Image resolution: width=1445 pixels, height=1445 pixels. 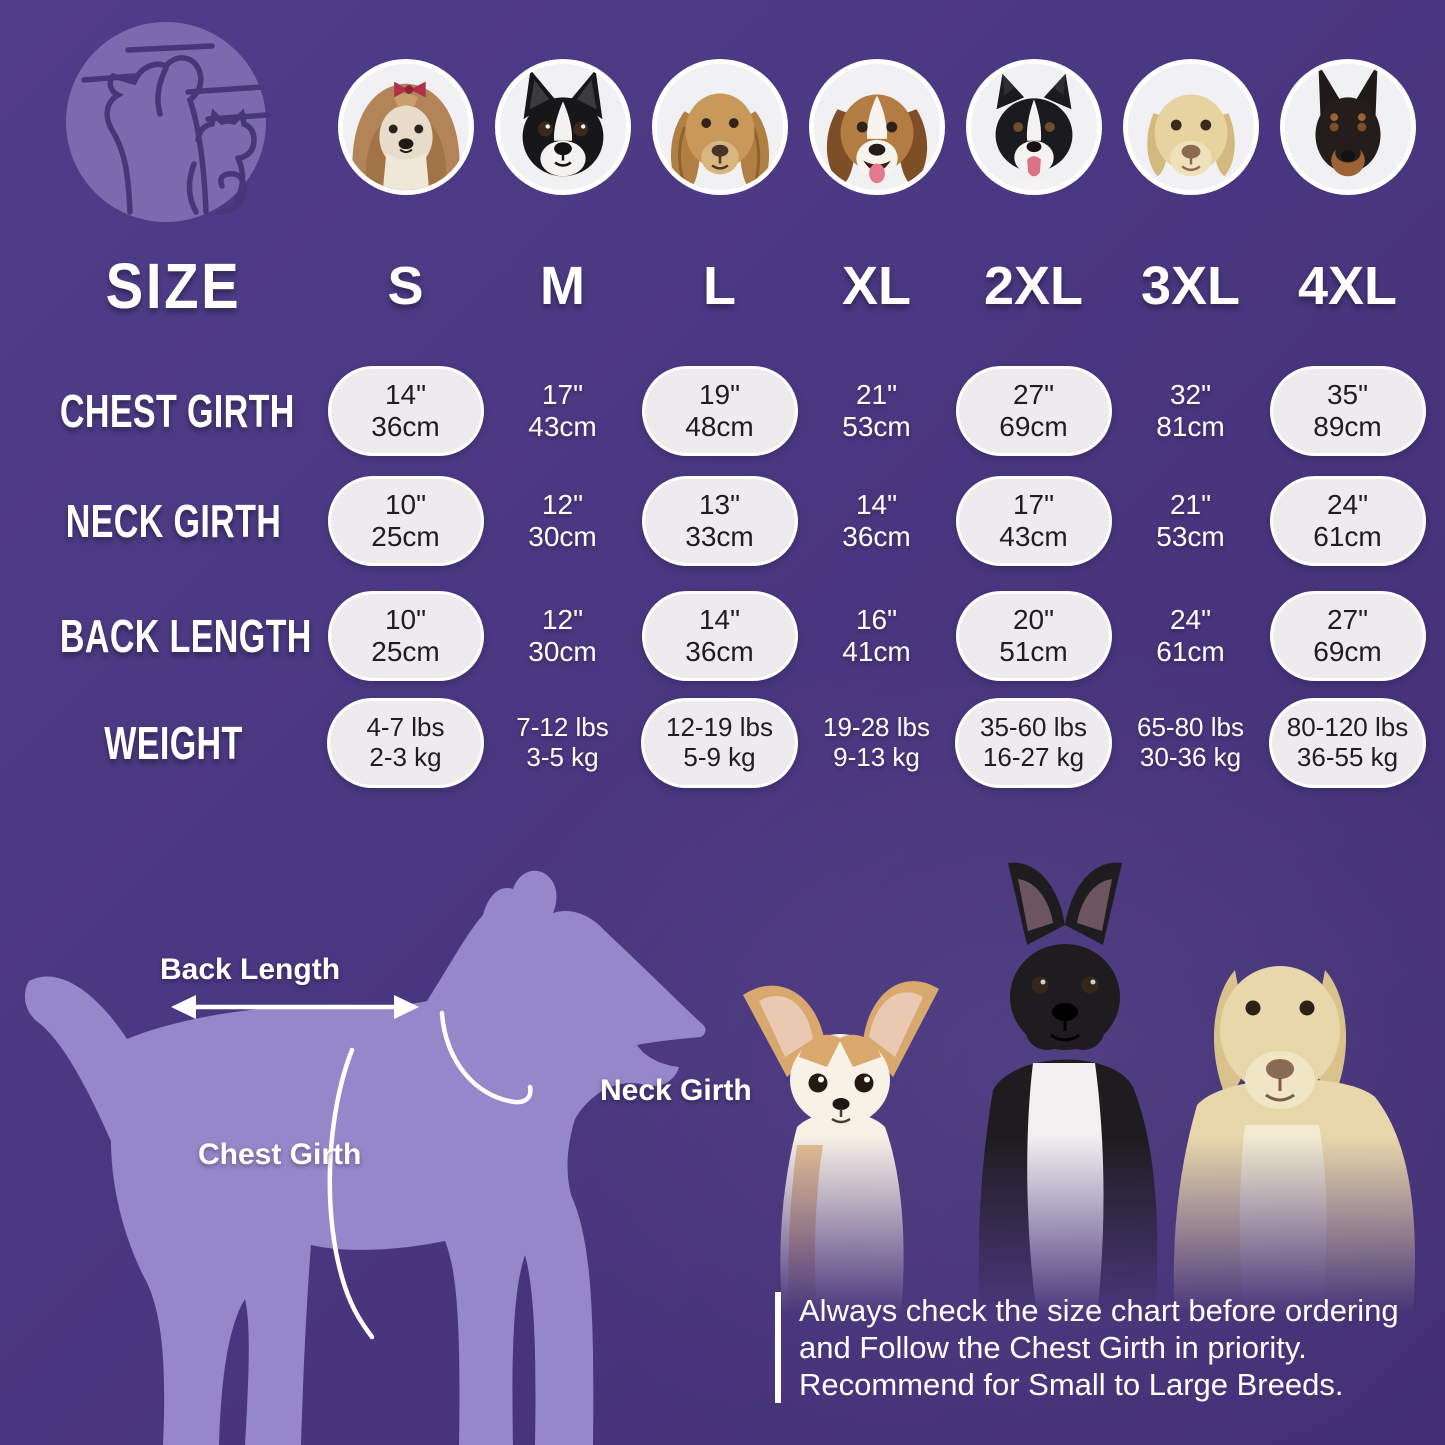 I want to click on cell-weight-l: 12-19 lbs 5-9 kg, so click(x=719, y=743).